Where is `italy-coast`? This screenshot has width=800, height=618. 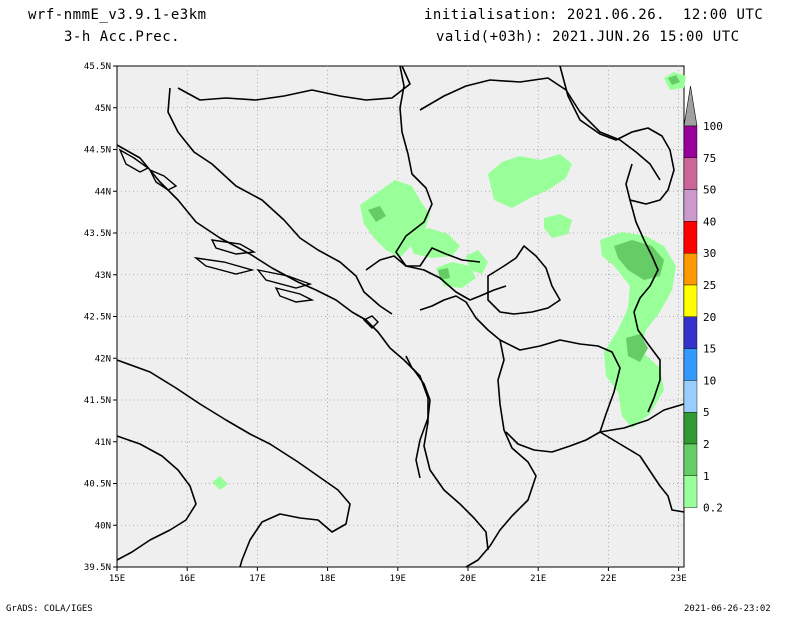 italy-coast is located at coordinates (233, 463).